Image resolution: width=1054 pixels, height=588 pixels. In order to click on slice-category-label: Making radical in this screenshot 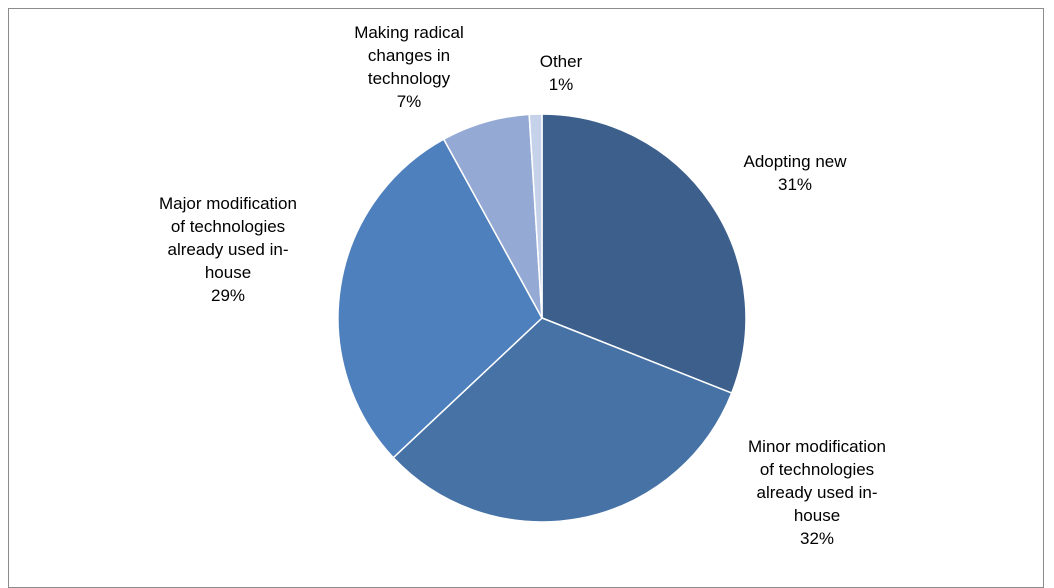, I will do `click(409, 32)`.